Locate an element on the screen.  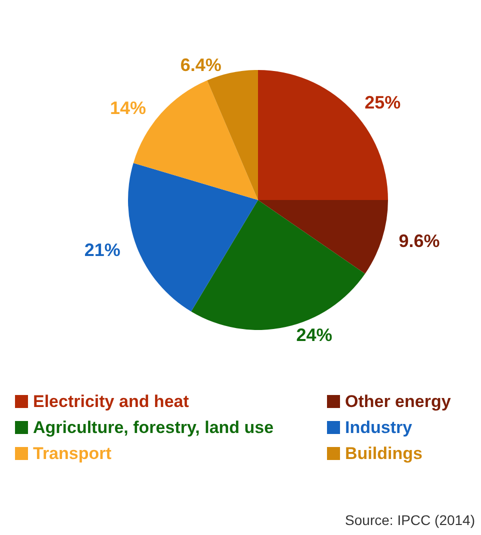
legend-label: Other energy is located at coordinates (398, 401).